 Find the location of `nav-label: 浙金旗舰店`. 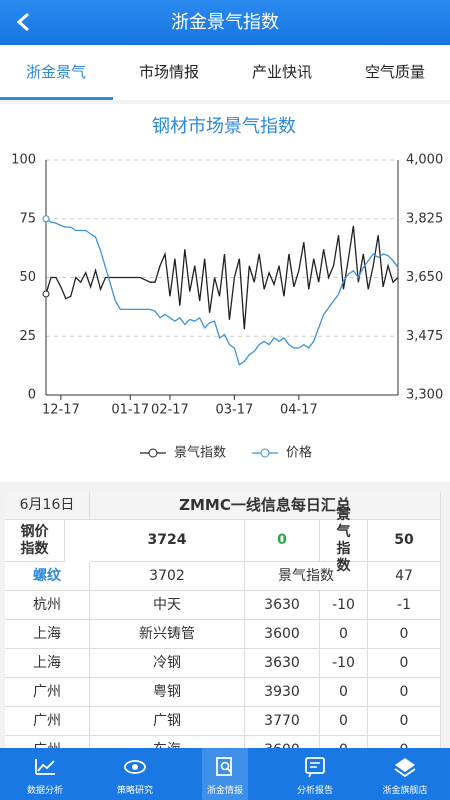

nav-label: 浙金旗舰店 is located at coordinates (405, 791).